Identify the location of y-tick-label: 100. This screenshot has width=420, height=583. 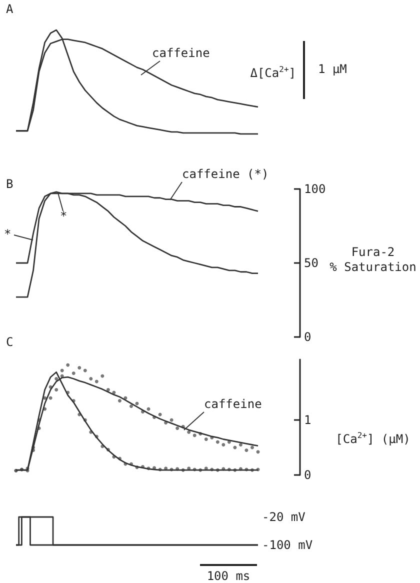
(315, 189).